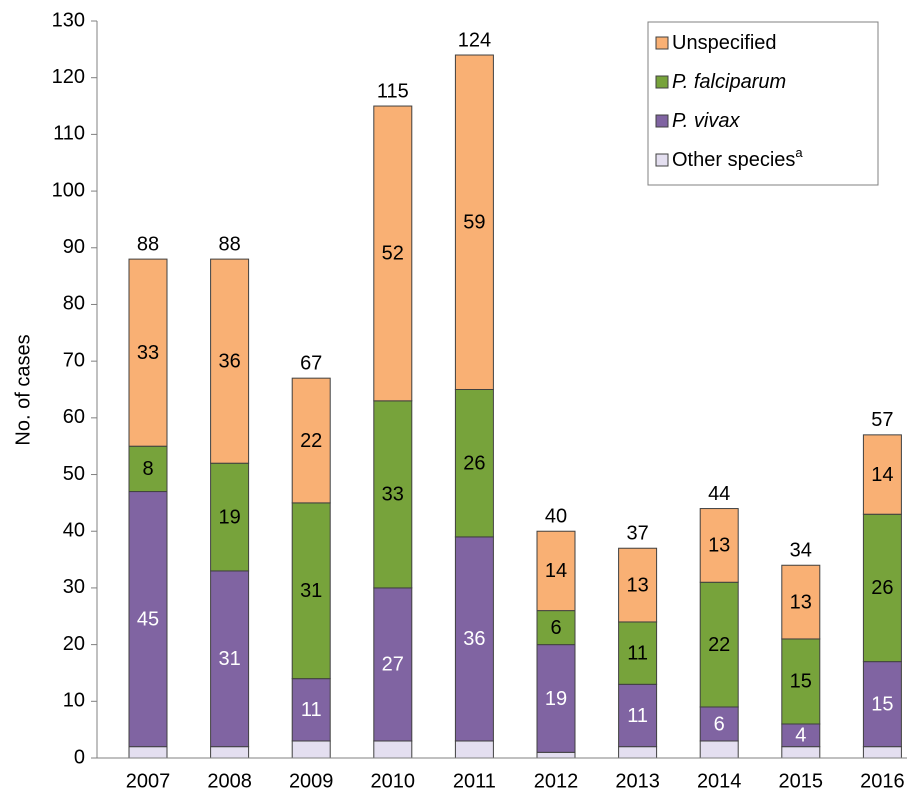 Image resolution: width=908 pixels, height=802 pixels. I want to click on y-tick-label: 60, so click(74, 417).